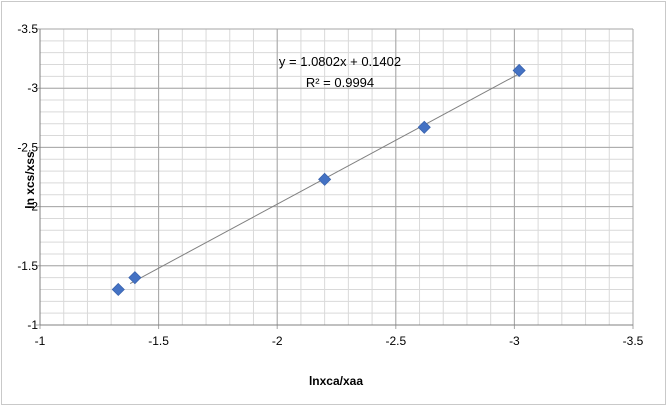 The height and width of the screenshot is (408, 669). Describe the element at coordinates (27, 29) in the screenshot. I see `y-tick-label: -3.5` at that location.